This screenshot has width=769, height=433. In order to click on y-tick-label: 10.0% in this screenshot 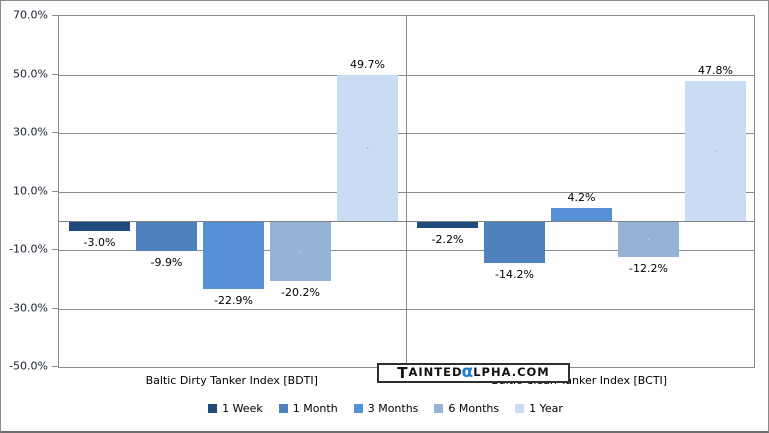, I will do `click(30, 190)`.